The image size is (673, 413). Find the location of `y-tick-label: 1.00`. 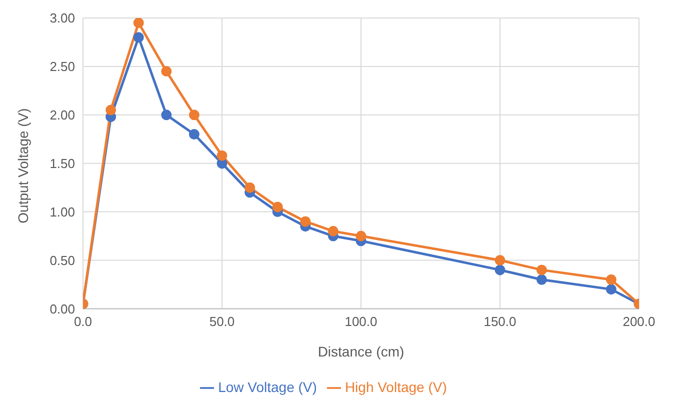

y-tick-label: 1.00 is located at coordinates (62, 212).